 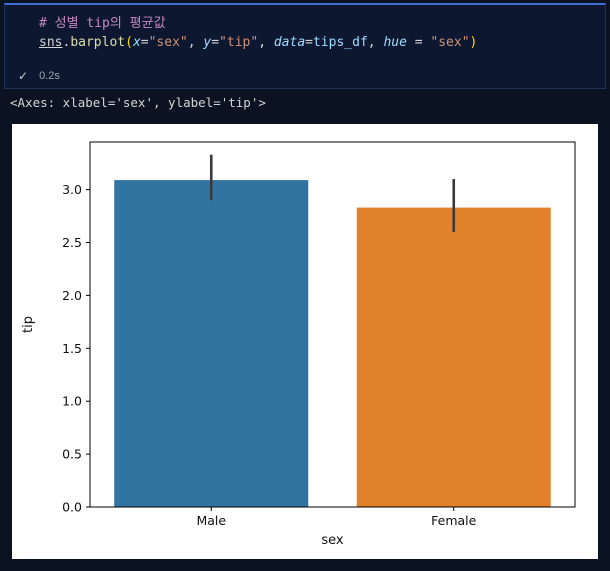 What do you see at coordinates (98, 42) in the screenshot?
I see `code-token-function: barplot` at bounding box center [98, 42].